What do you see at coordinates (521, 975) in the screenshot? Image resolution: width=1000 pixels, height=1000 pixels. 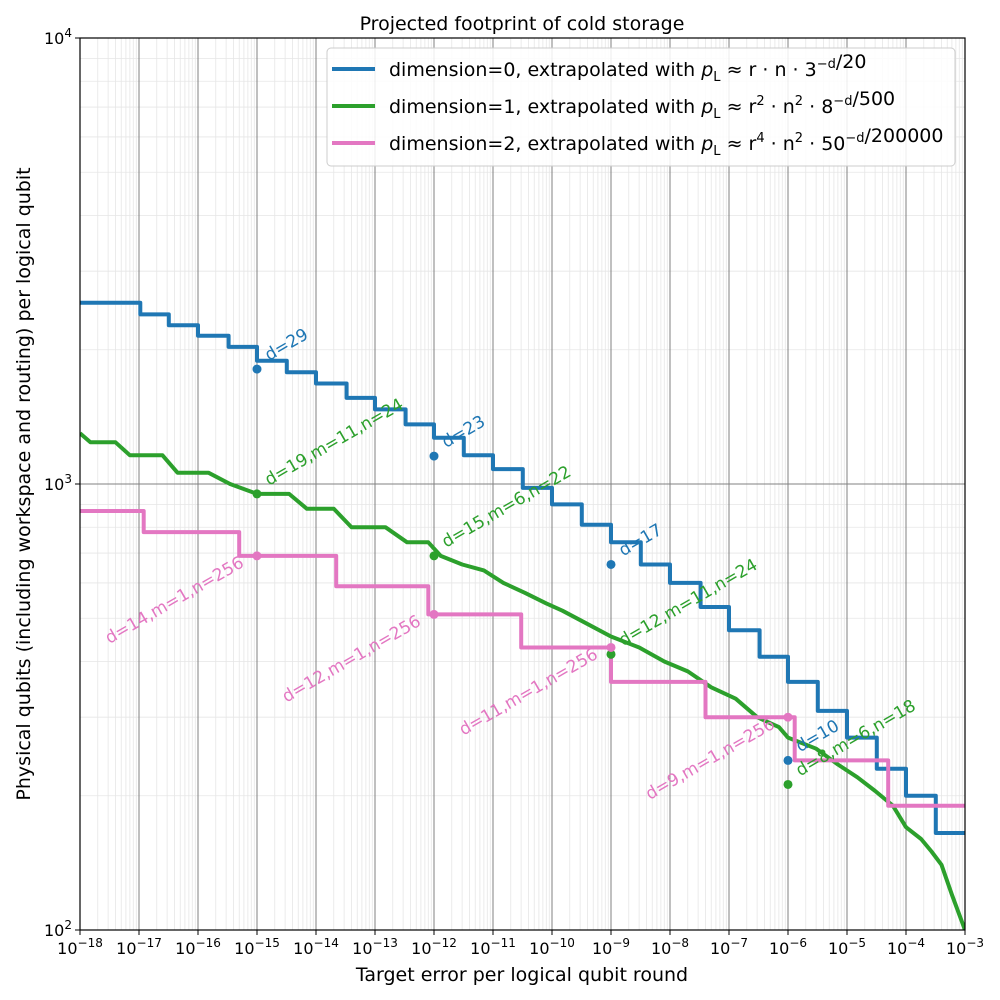 I see `x-axis-title: Target error per logical qubit round` at bounding box center [521, 975].